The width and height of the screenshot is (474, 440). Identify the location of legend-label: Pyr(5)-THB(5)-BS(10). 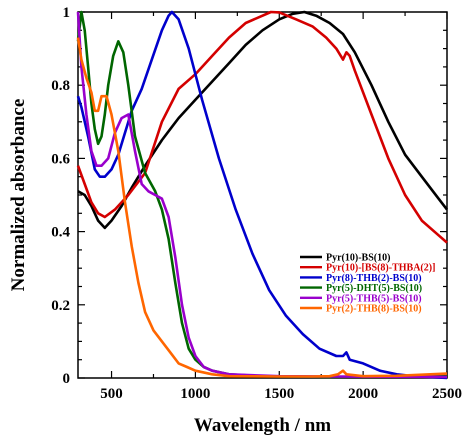
(374, 298).